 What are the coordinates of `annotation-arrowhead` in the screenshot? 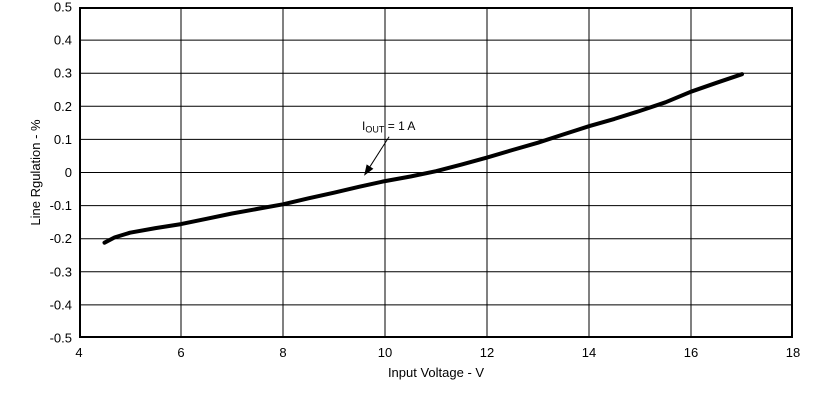 It's located at (369, 170).